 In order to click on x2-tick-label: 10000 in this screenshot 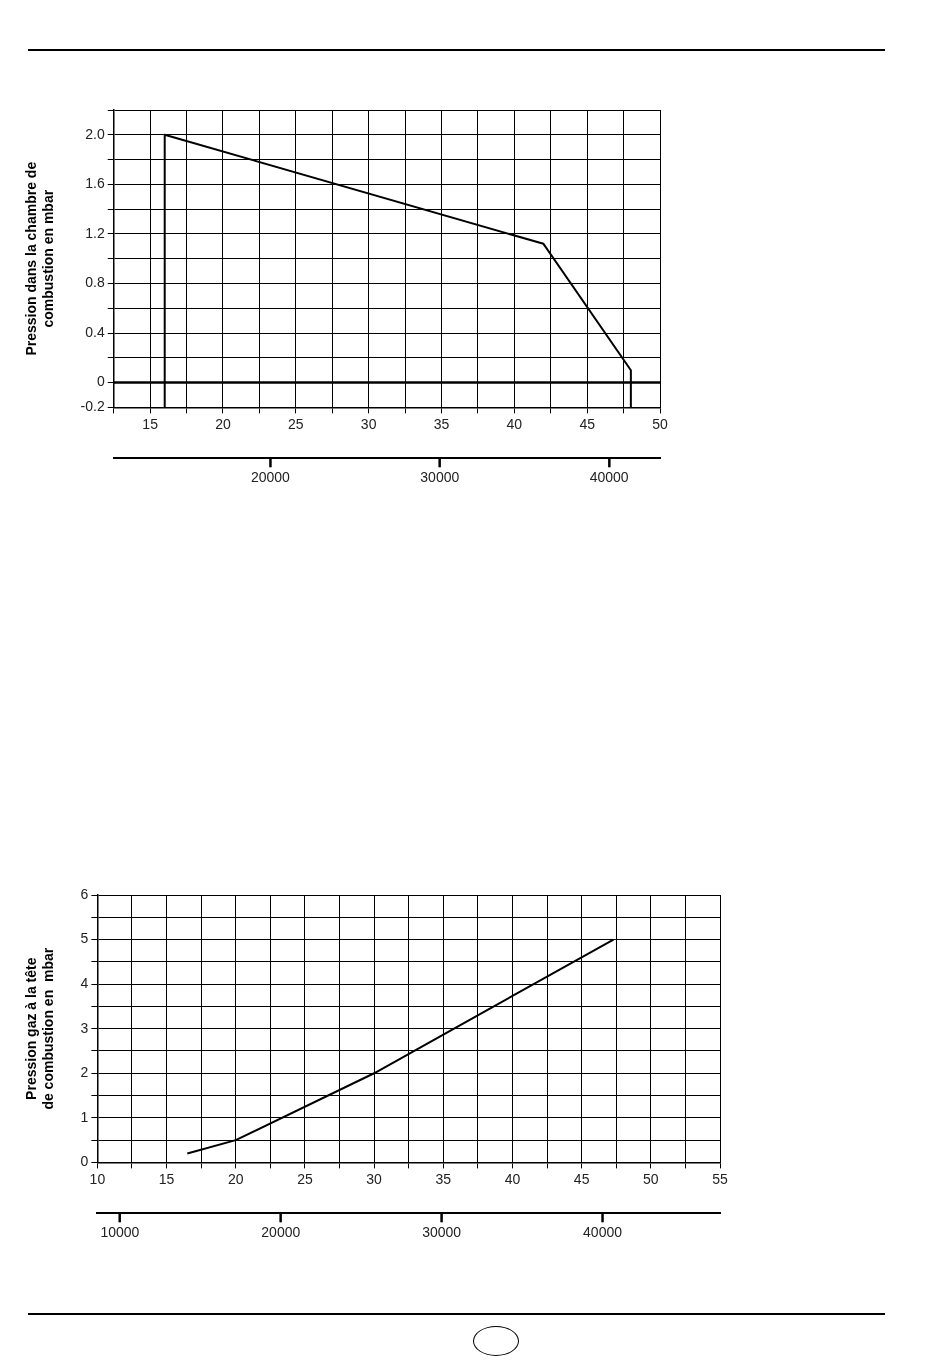, I will do `click(120, 1232)`.